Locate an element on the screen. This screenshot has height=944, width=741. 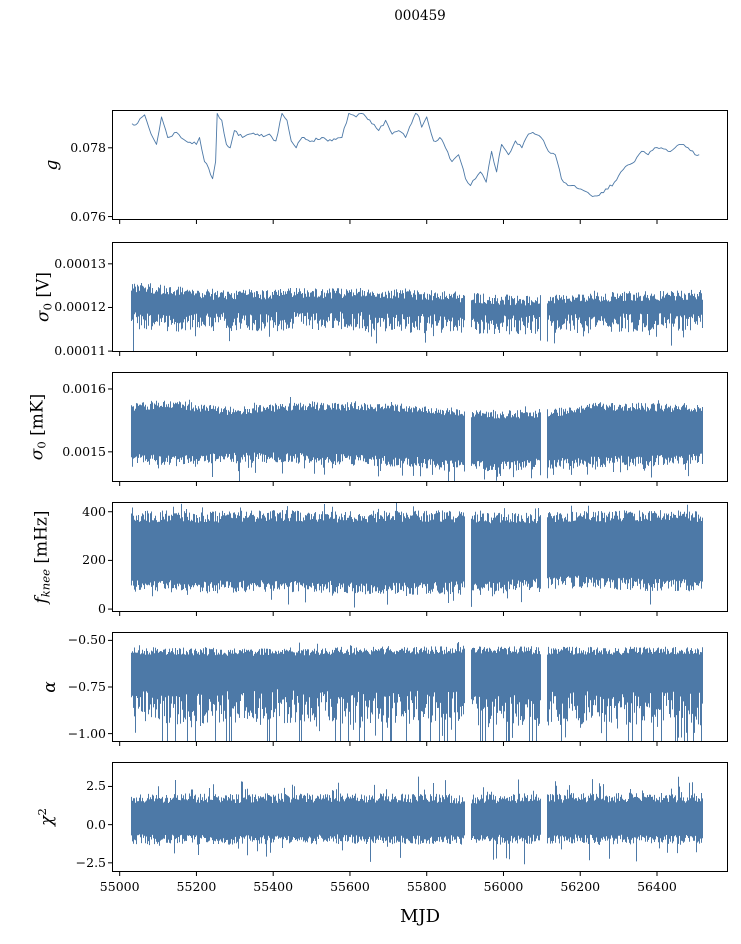
y-tick-label: 400 is located at coordinates (94, 511).